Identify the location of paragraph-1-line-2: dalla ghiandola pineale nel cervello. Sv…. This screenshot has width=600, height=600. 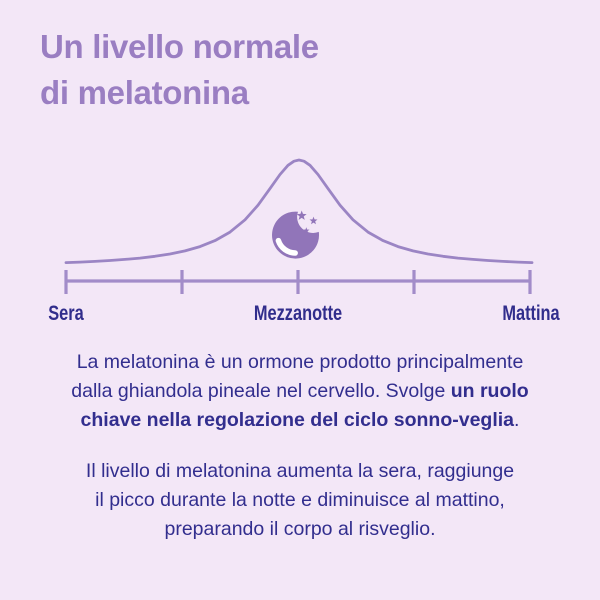
(300, 391).